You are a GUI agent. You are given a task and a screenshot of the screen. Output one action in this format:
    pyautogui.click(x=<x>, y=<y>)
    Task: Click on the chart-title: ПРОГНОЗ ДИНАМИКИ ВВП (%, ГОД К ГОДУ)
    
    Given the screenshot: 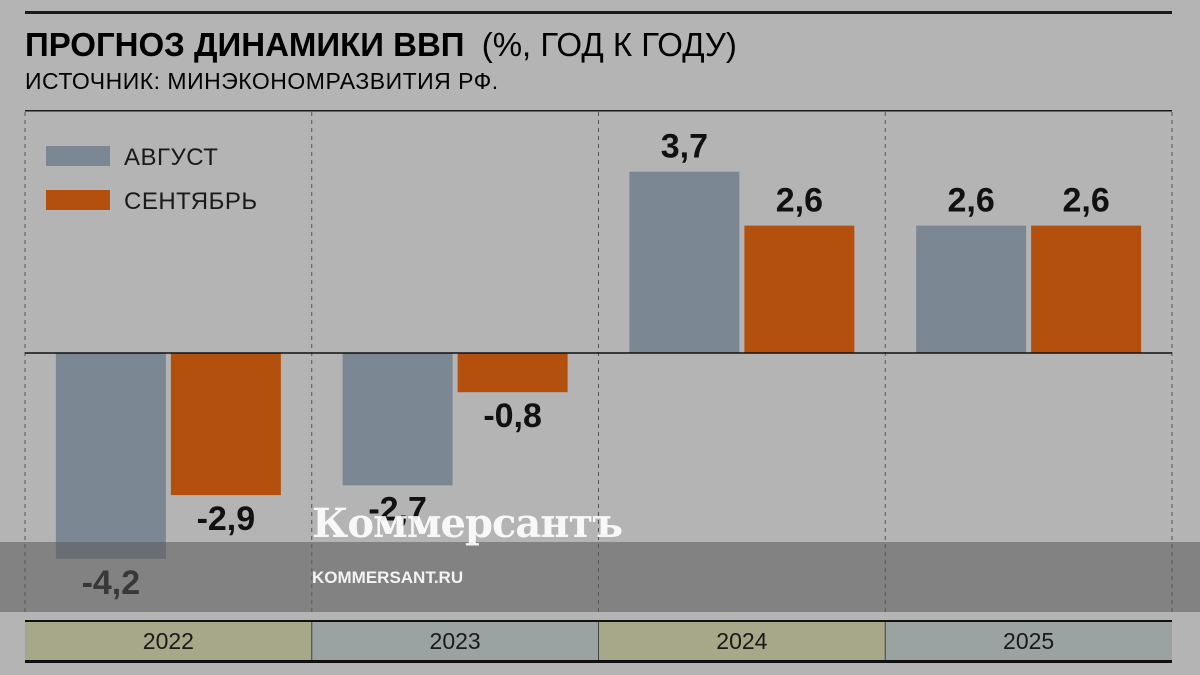 What is the action you would take?
    pyautogui.click(x=381, y=44)
    